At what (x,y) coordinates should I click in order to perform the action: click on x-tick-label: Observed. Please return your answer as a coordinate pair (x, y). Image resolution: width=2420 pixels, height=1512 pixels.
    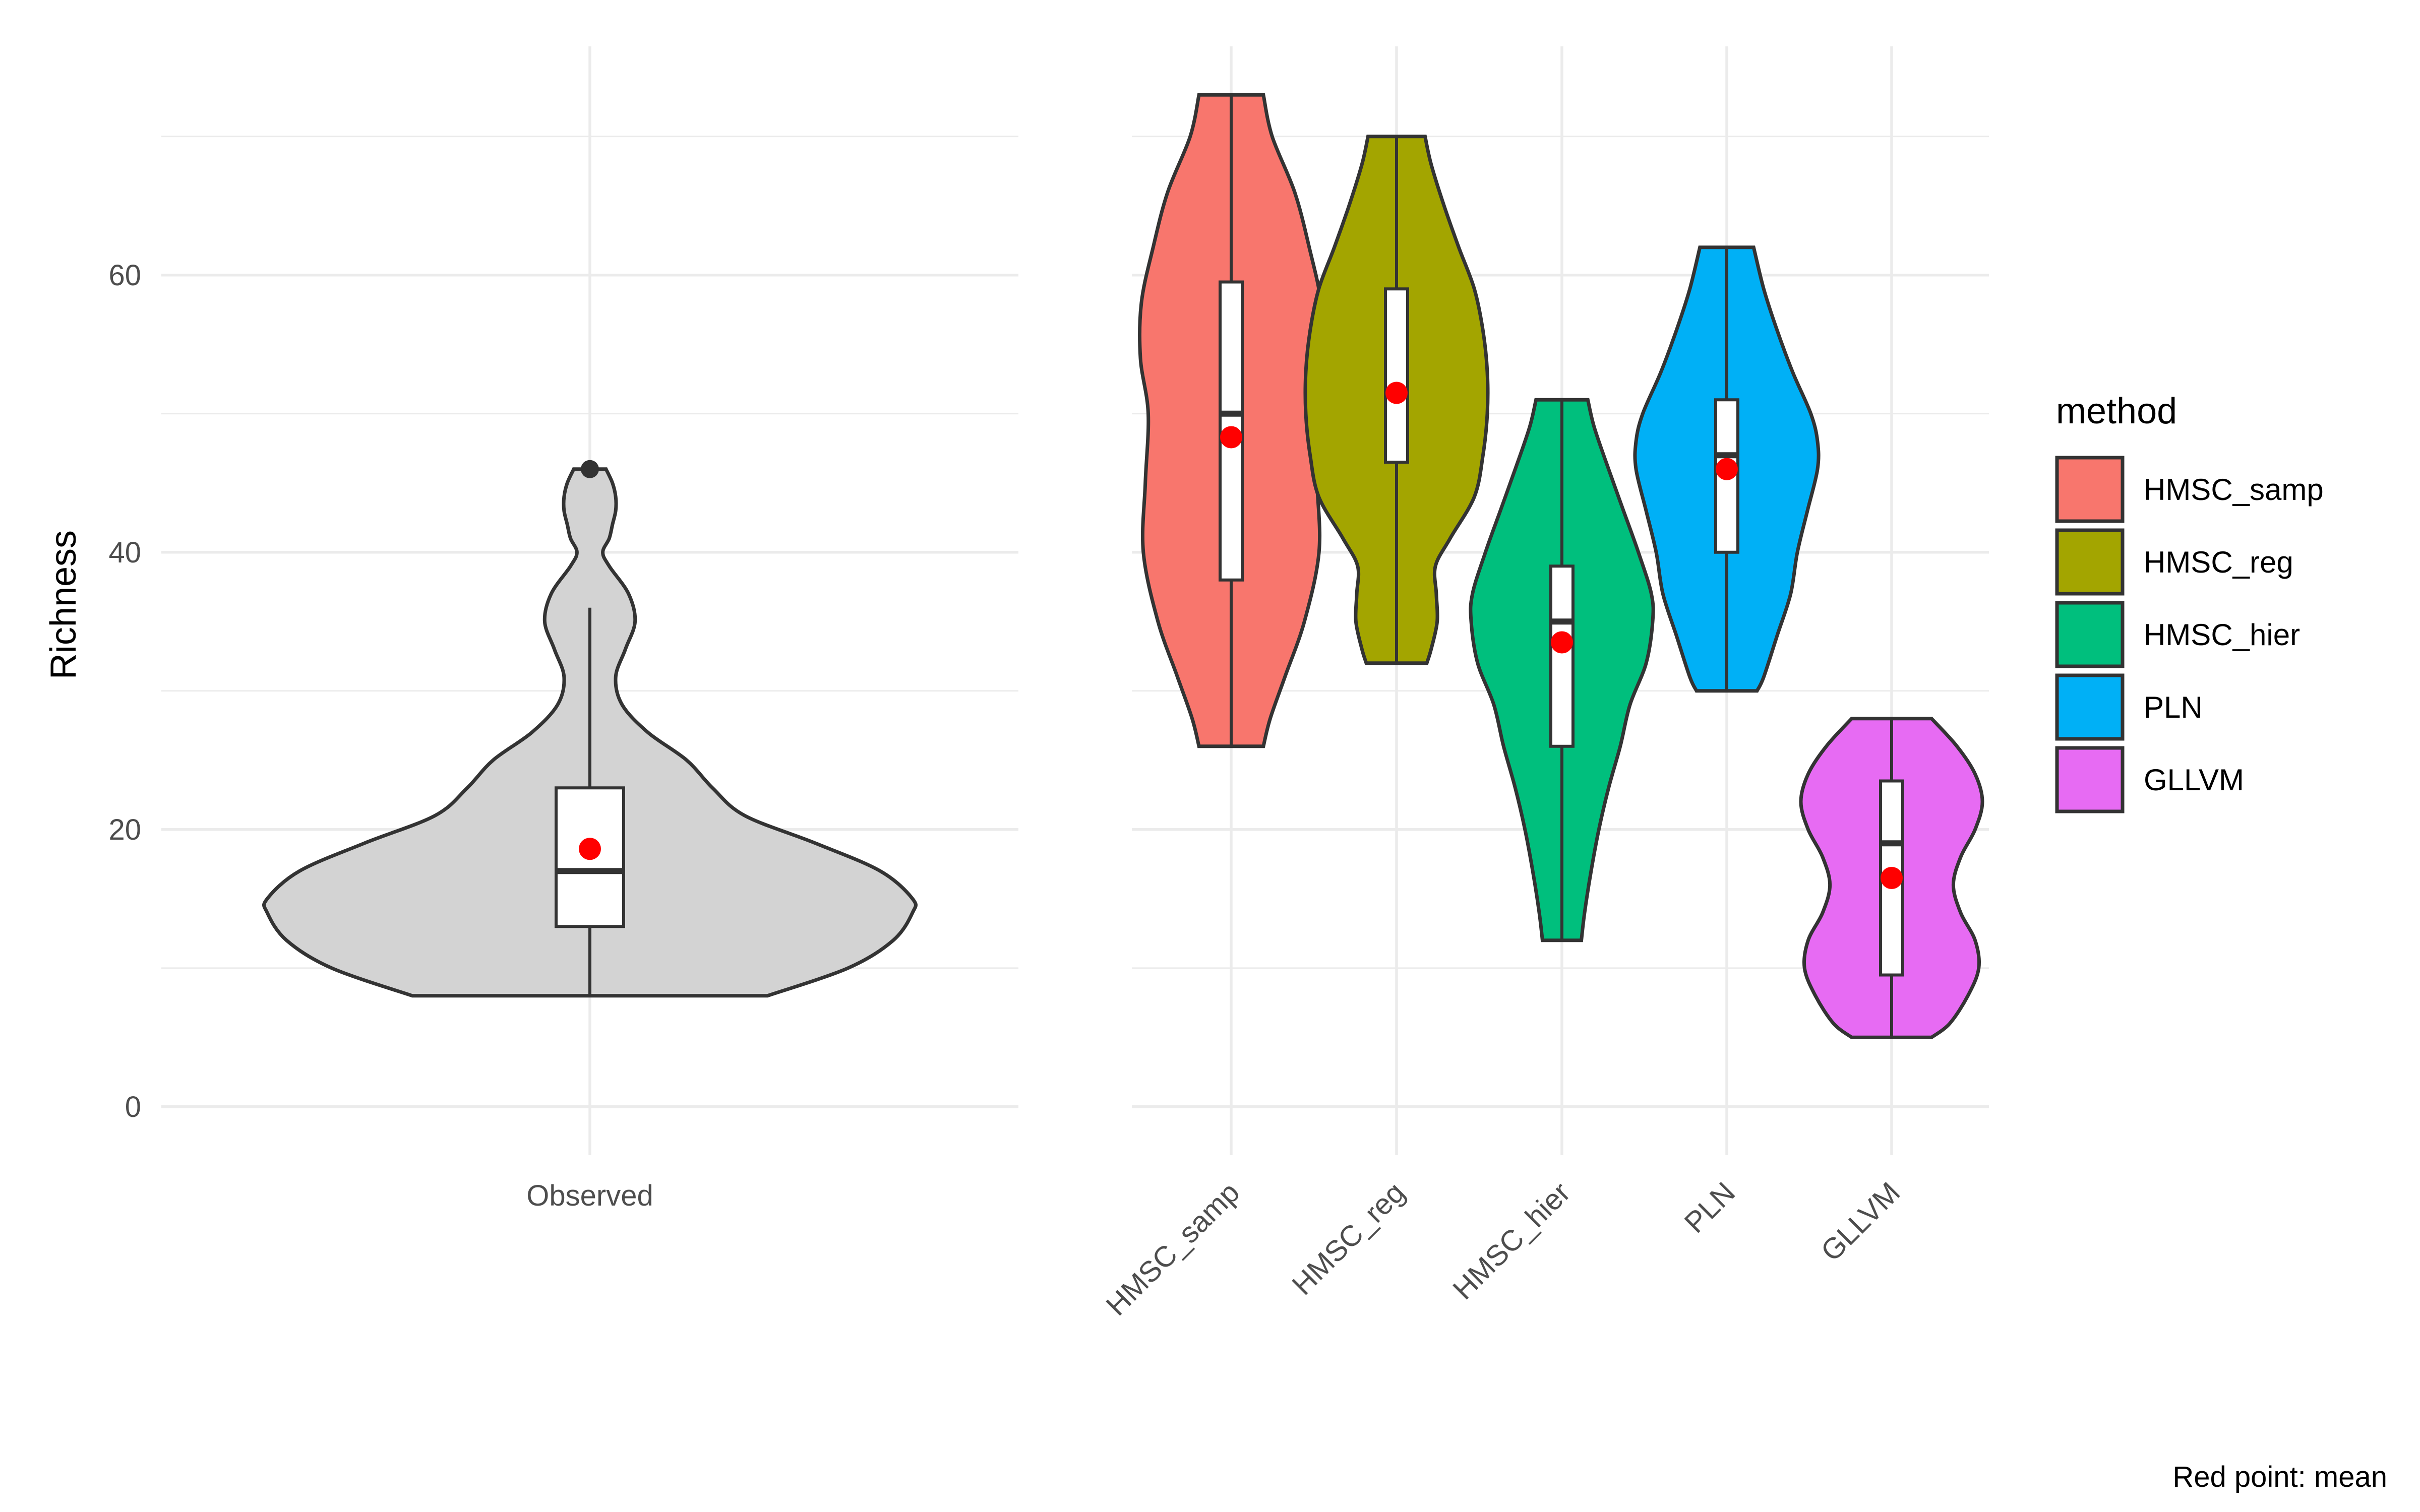
    Looking at the image, I should click on (589, 1195).